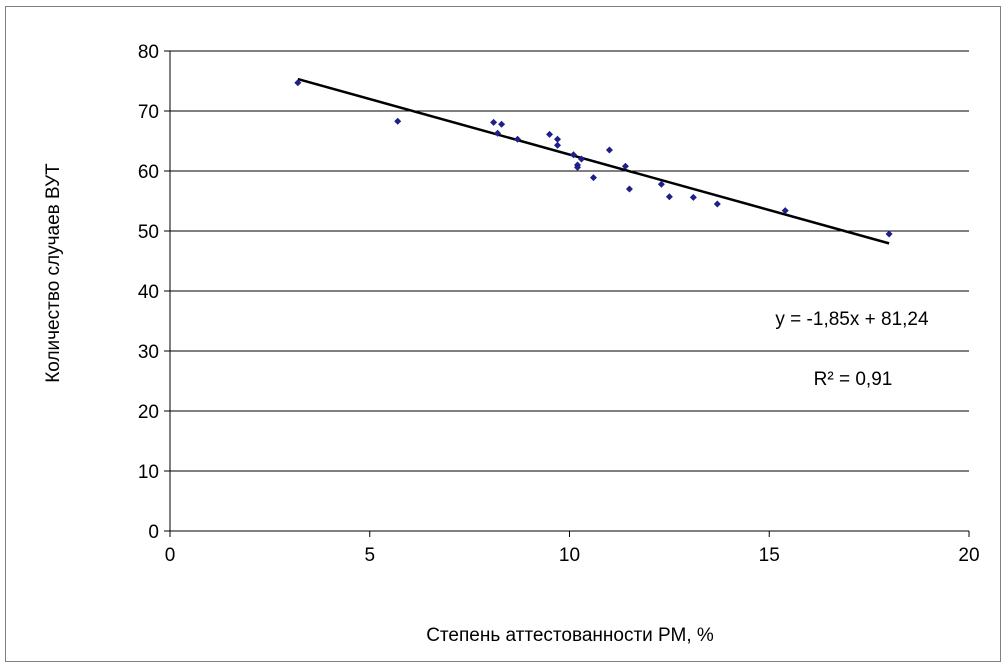  I want to click on linear-trendline, so click(593, 161).